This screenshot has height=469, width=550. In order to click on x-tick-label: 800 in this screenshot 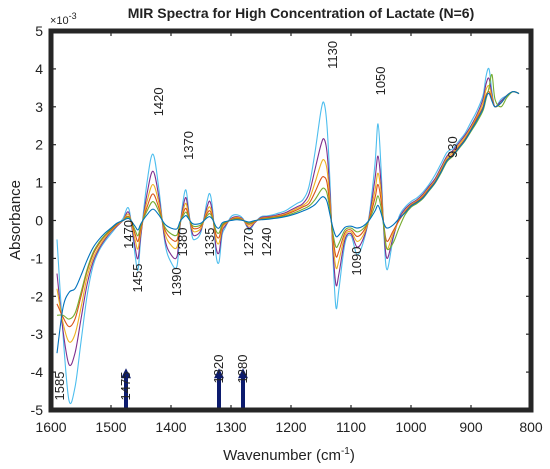, I will do `click(531, 427)`.